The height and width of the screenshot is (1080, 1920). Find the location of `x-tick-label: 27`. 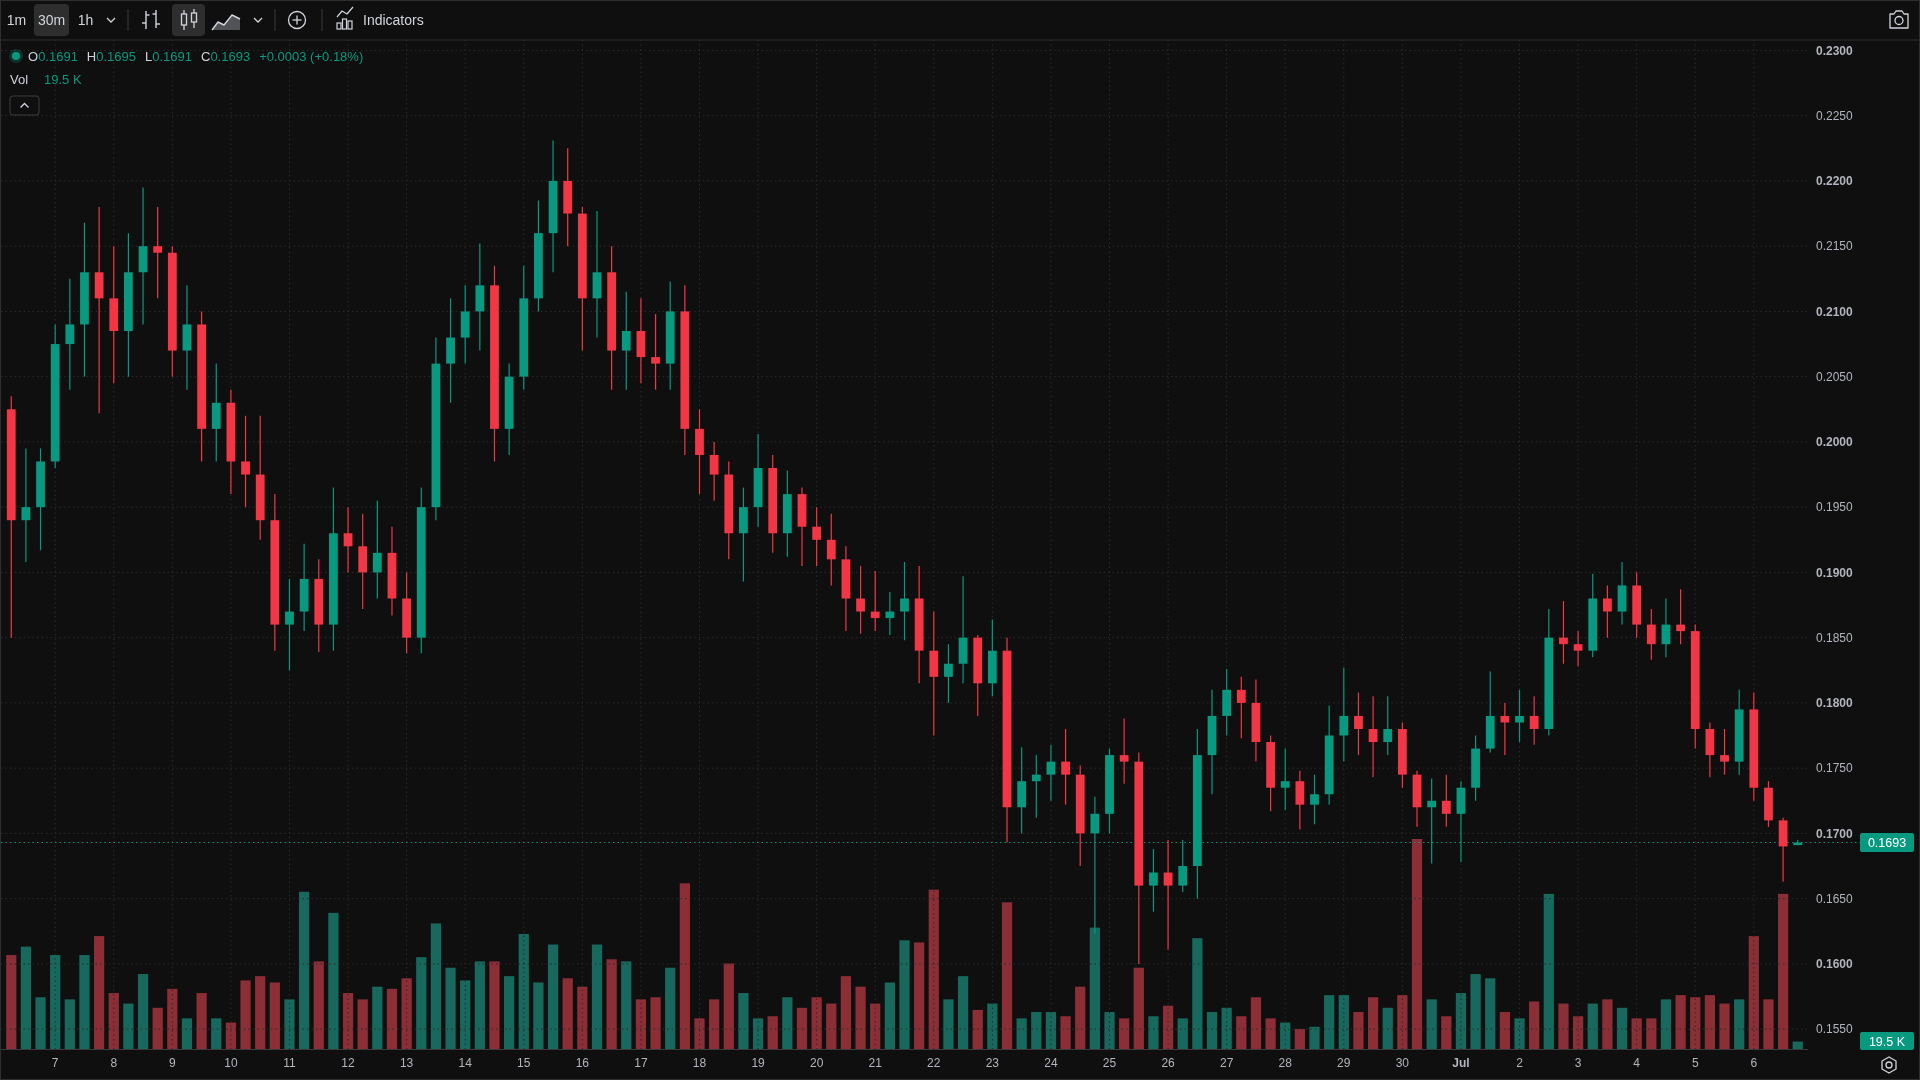

x-tick-label: 27 is located at coordinates (1226, 1063).